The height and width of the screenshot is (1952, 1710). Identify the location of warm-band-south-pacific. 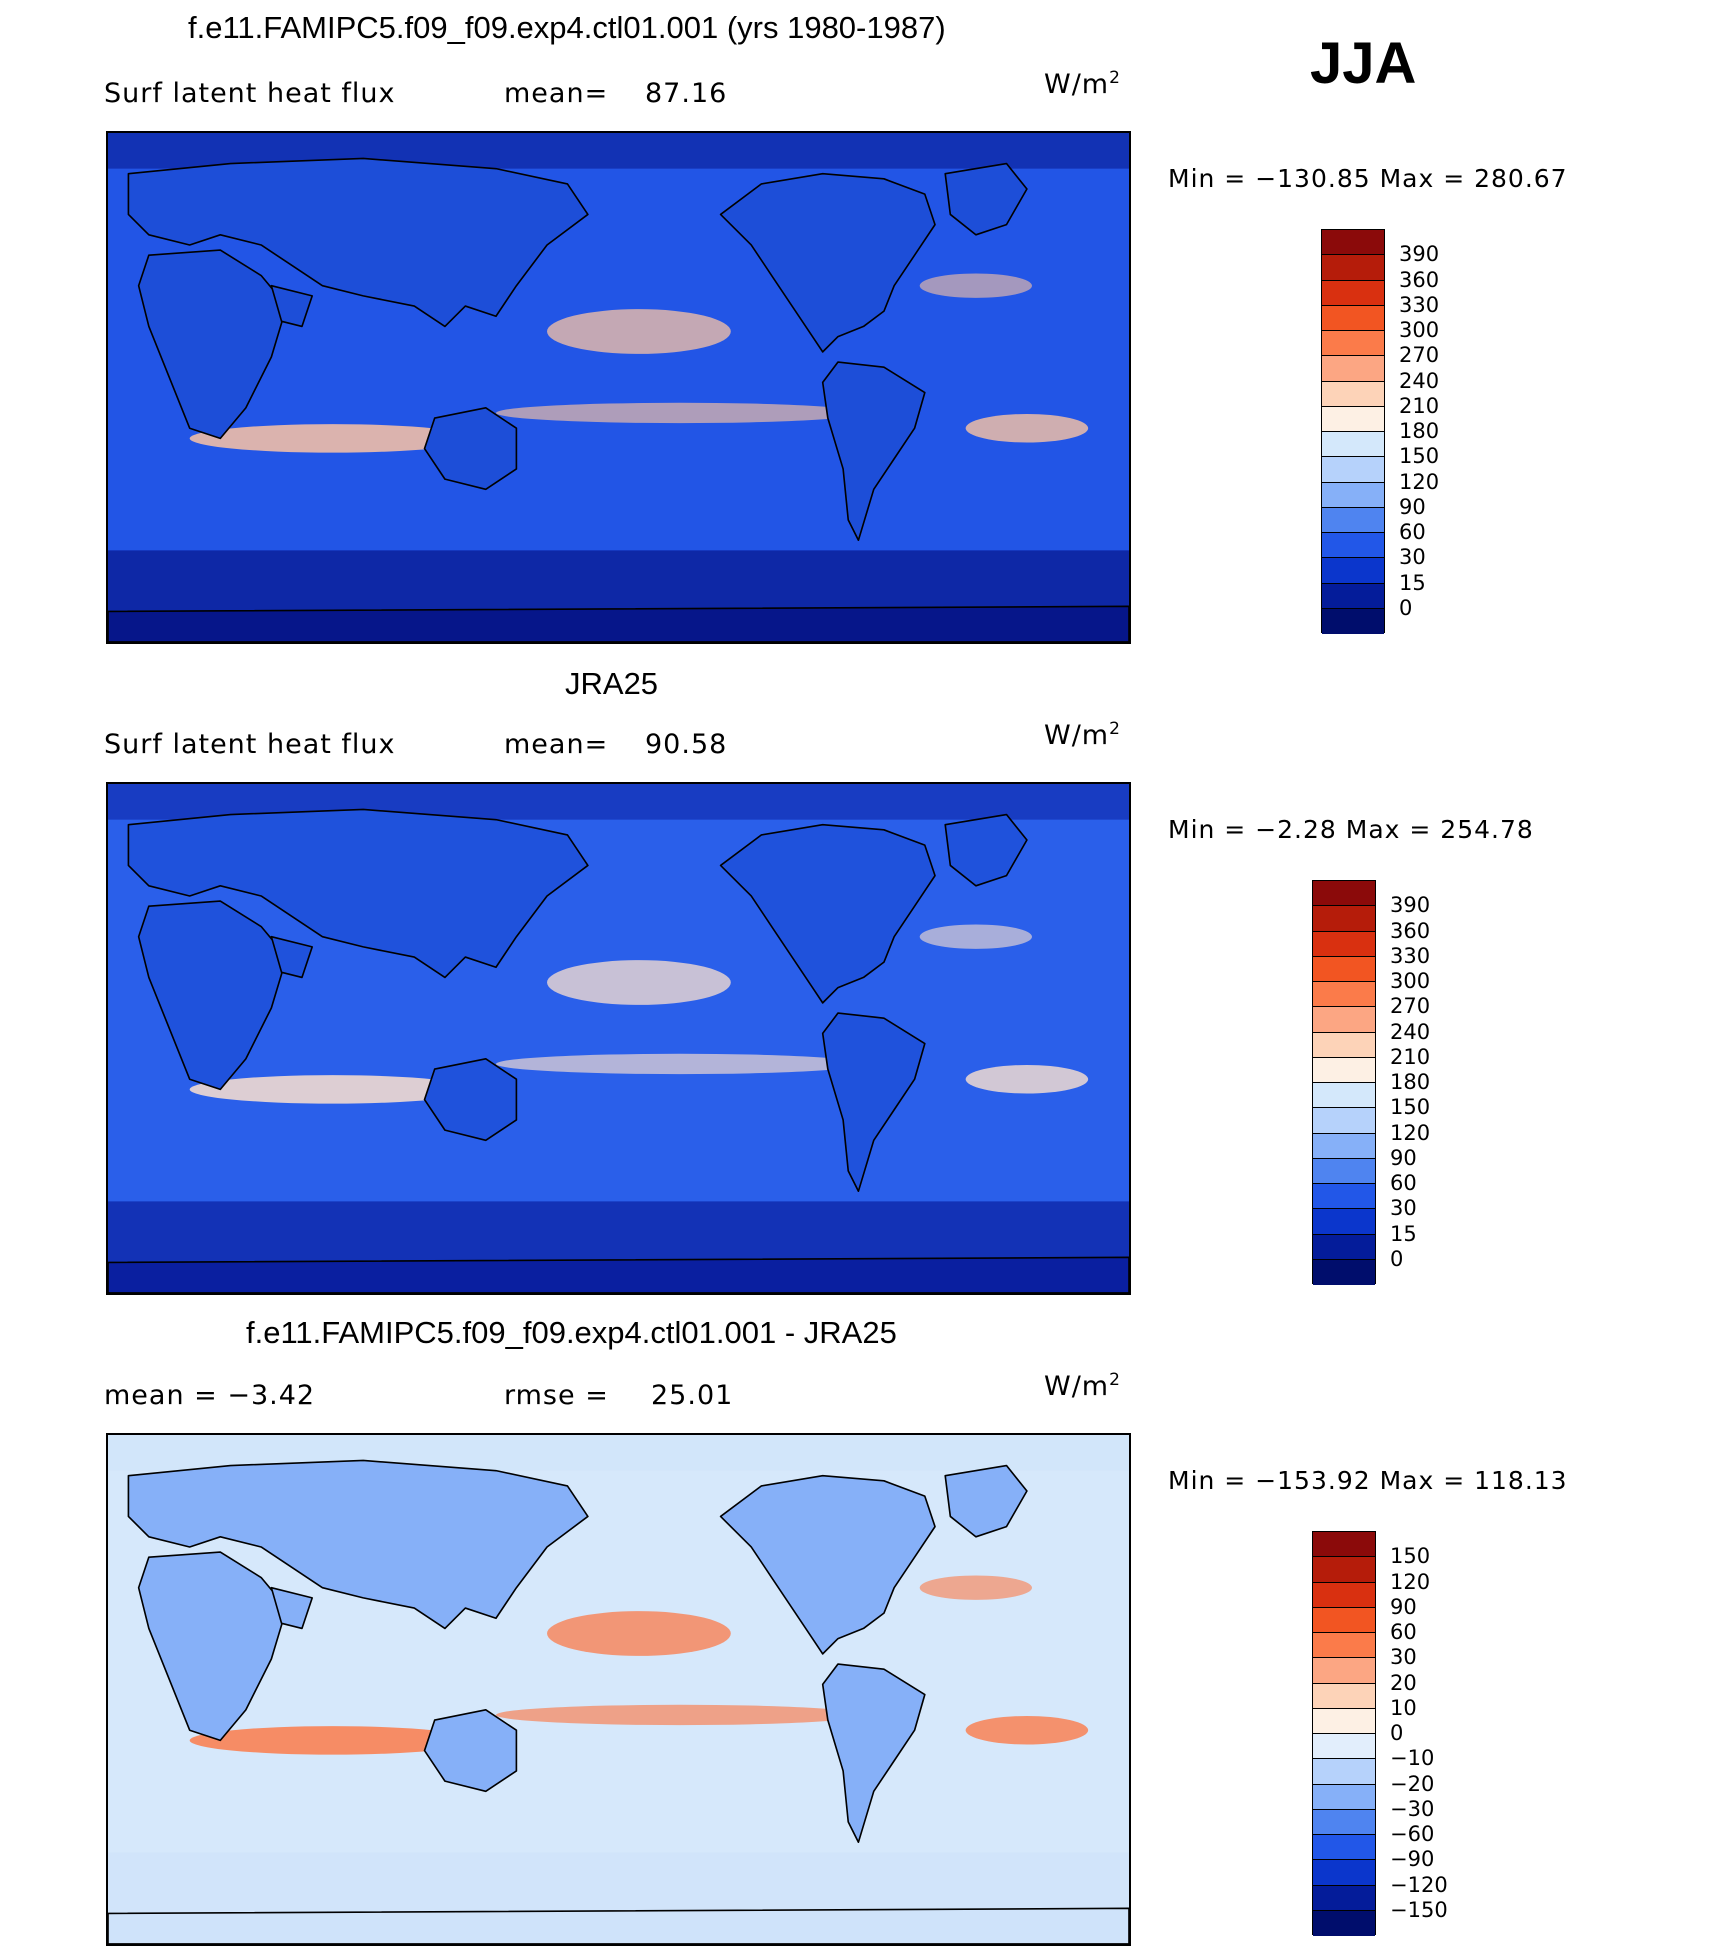
(679, 1064).